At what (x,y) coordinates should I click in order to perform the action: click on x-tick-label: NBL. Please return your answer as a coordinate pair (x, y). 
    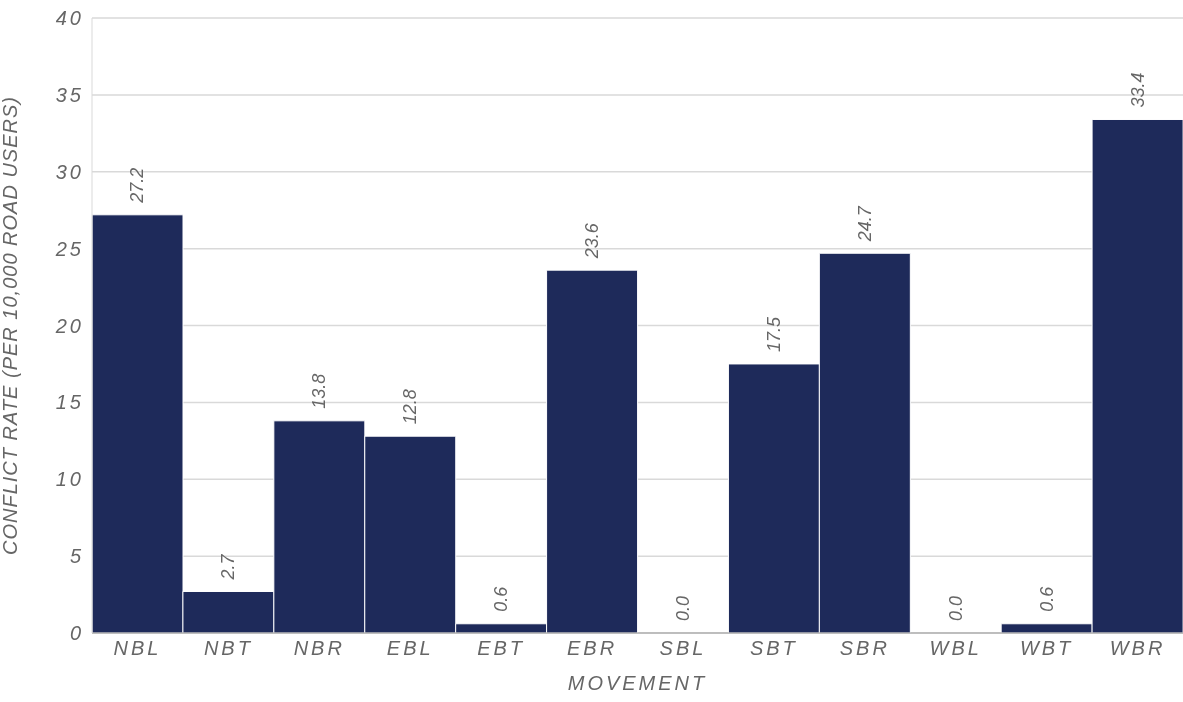
    Looking at the image, I should click on (137, 648).